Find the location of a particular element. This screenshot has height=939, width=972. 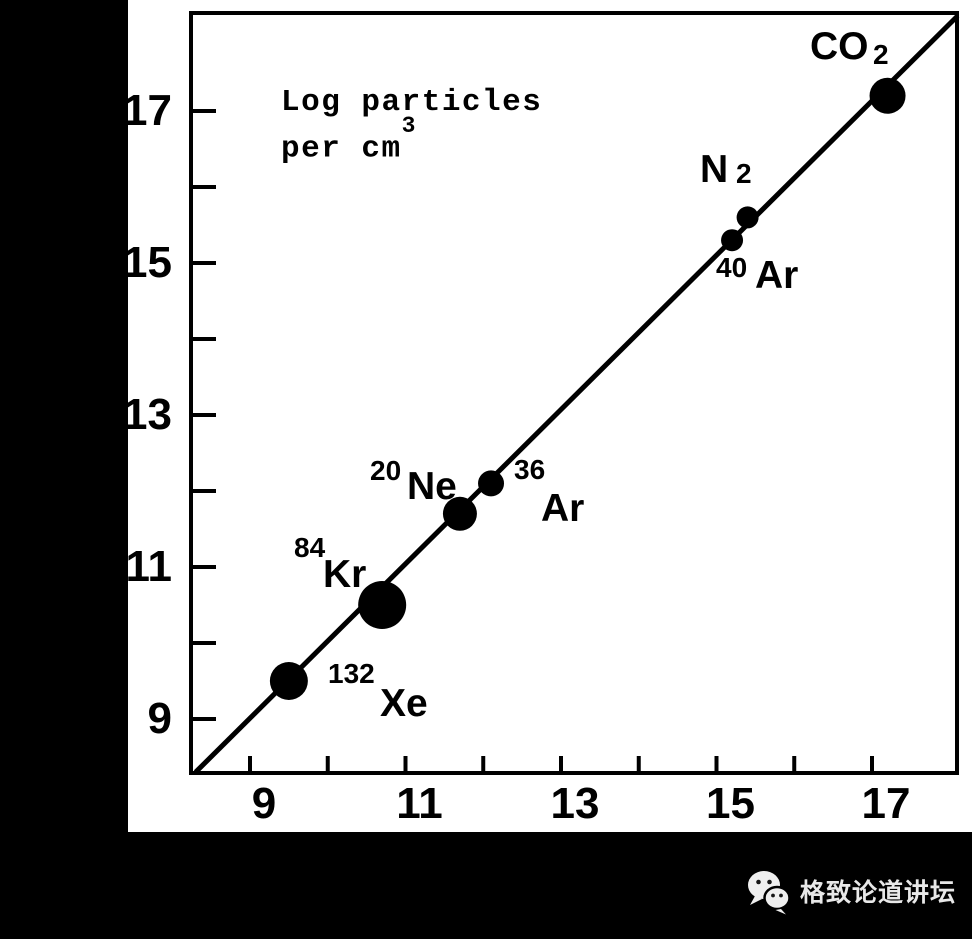

point-label-ar36-mass-number: 36 is located at coordinates (530, 469).